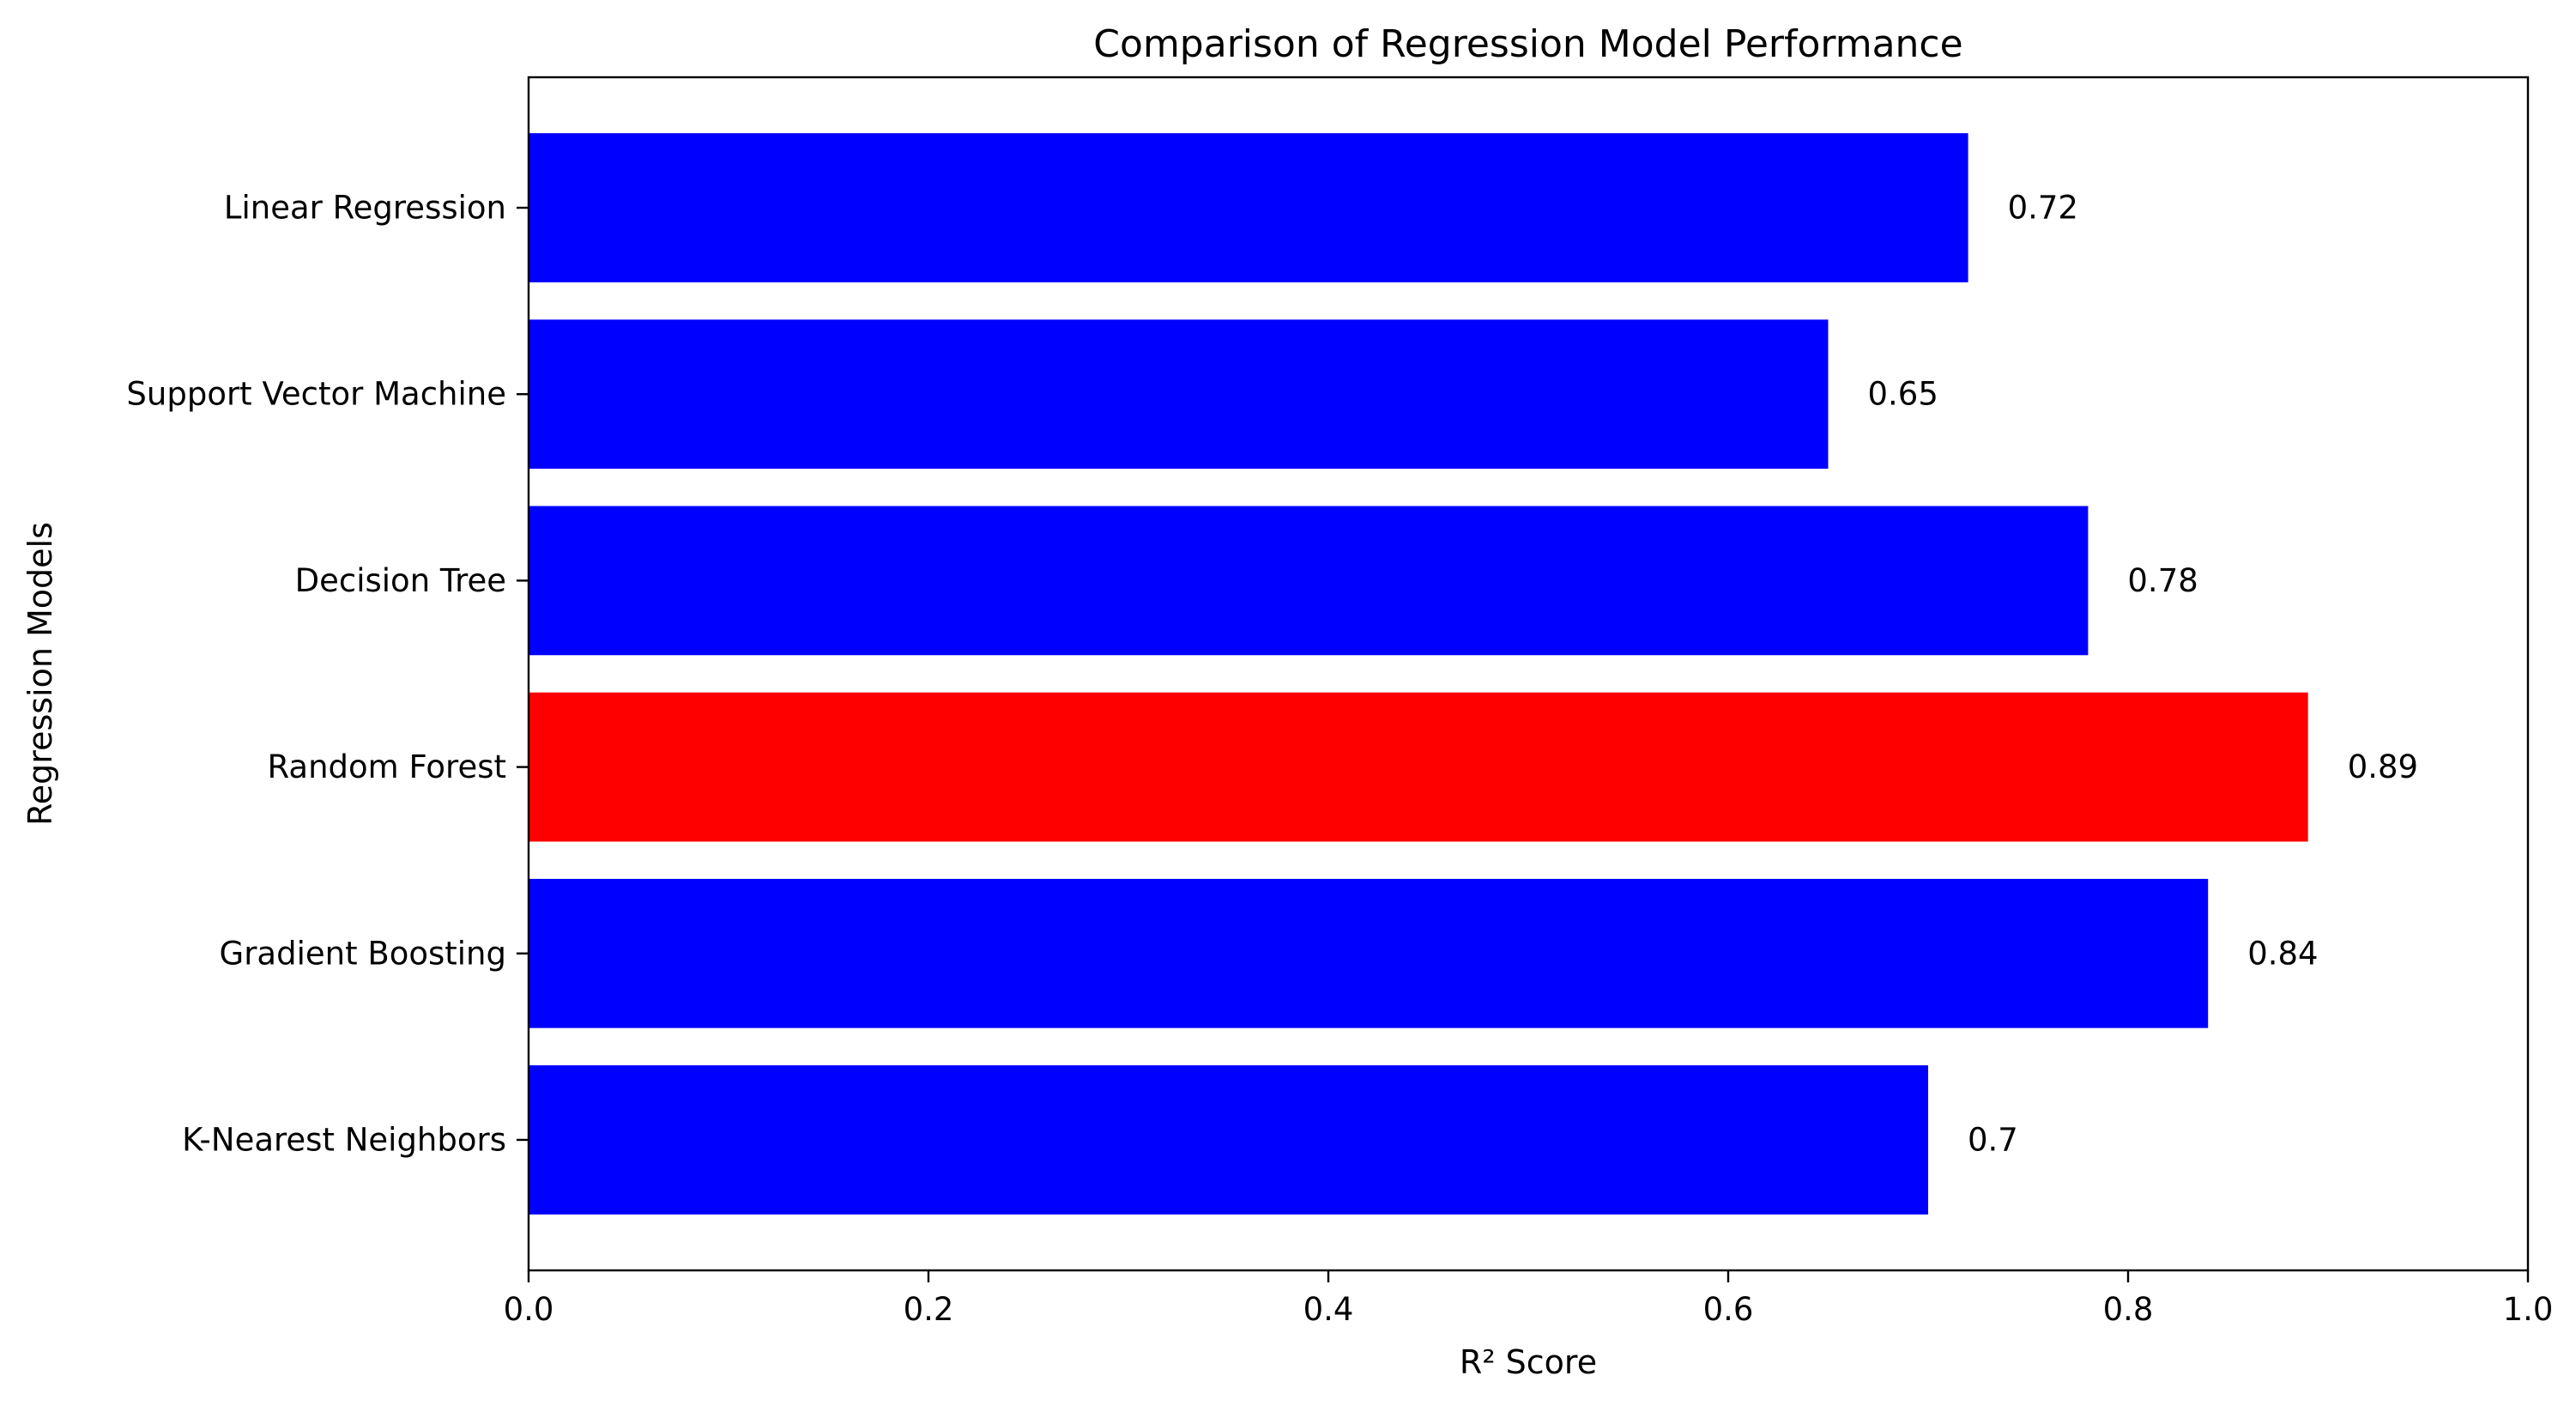 Image resolution: width=2576 pixels, height=1406 pixels. What do you see at coordinates (40, 674) in the screenshot?
I see `y-axis-label: Regression Models` at bounding box center [40, 674].